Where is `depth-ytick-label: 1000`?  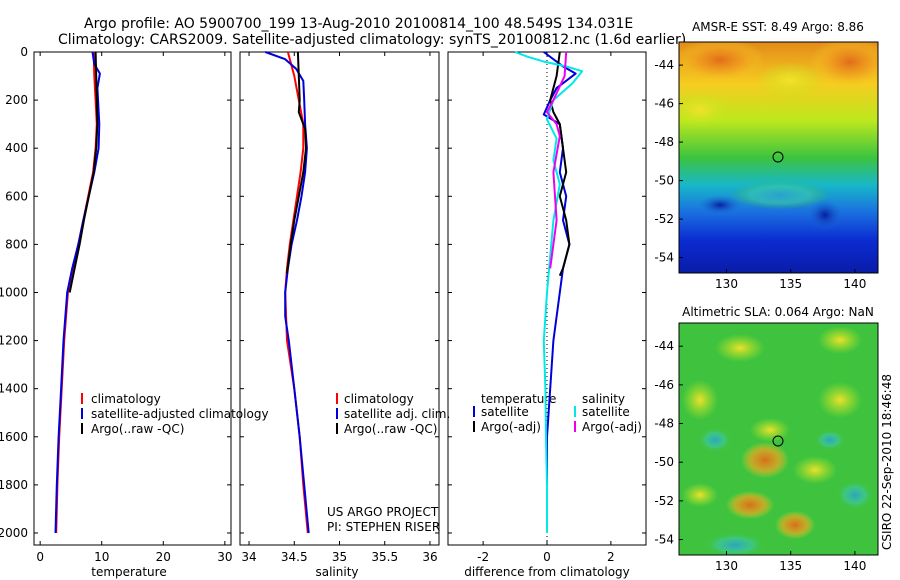
depth-ytick-label: 1000 is located at coordinates (14, 292).